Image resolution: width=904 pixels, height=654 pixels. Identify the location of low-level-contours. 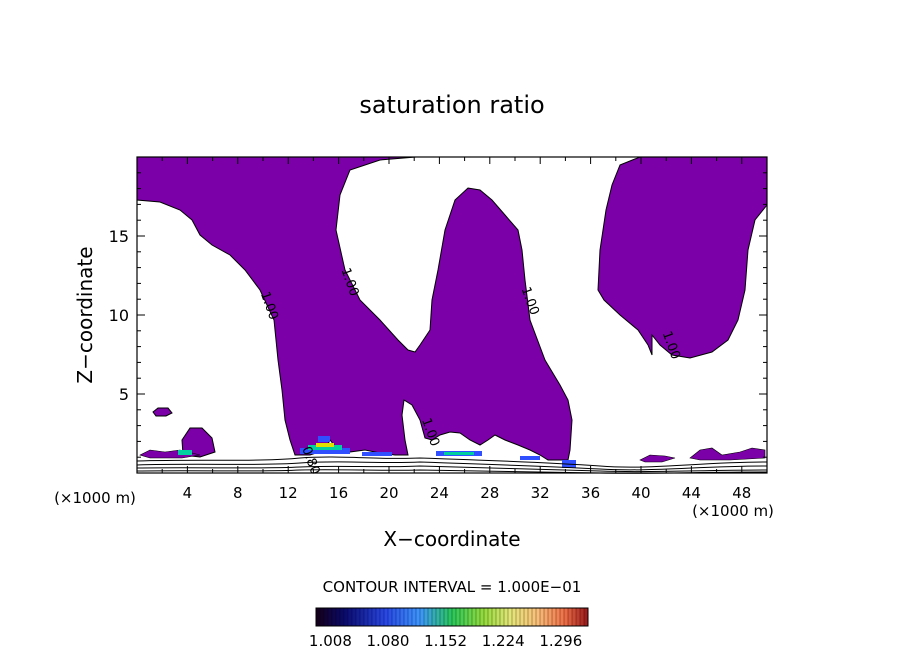
(452, 465).